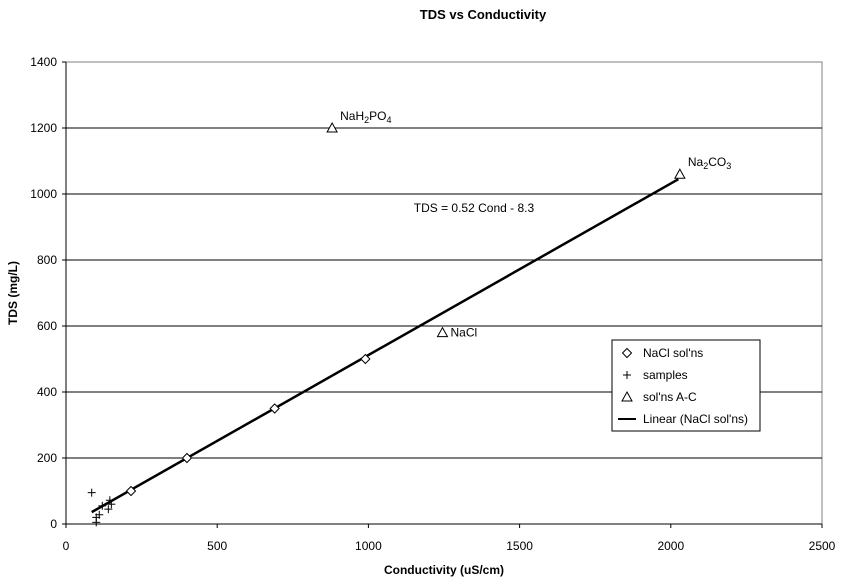 The image size is (844, 580). Describe the element at coordinates (483, 14) in the screenshot. I see `chart-title: TDS vs Conductivity` at that location.